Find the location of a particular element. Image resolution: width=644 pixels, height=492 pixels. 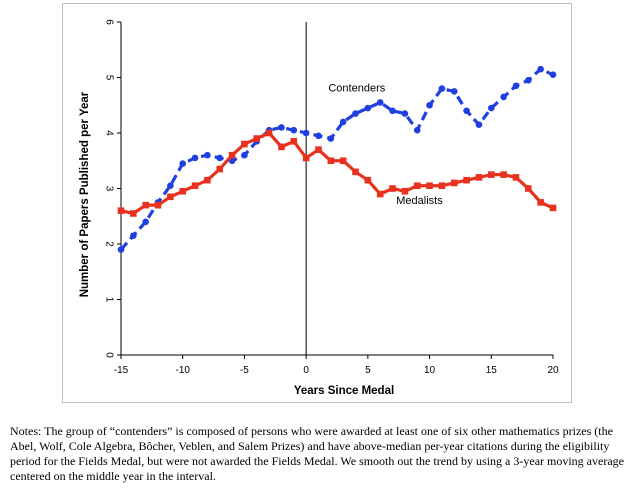

x-tick-label: 10 is located at coordinates (430, 370).